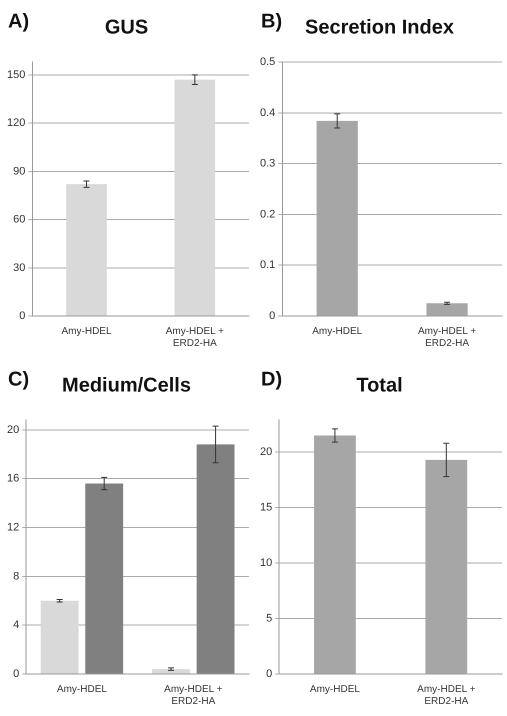  I want to click on y-tick-label: 16, so click(13, 478).